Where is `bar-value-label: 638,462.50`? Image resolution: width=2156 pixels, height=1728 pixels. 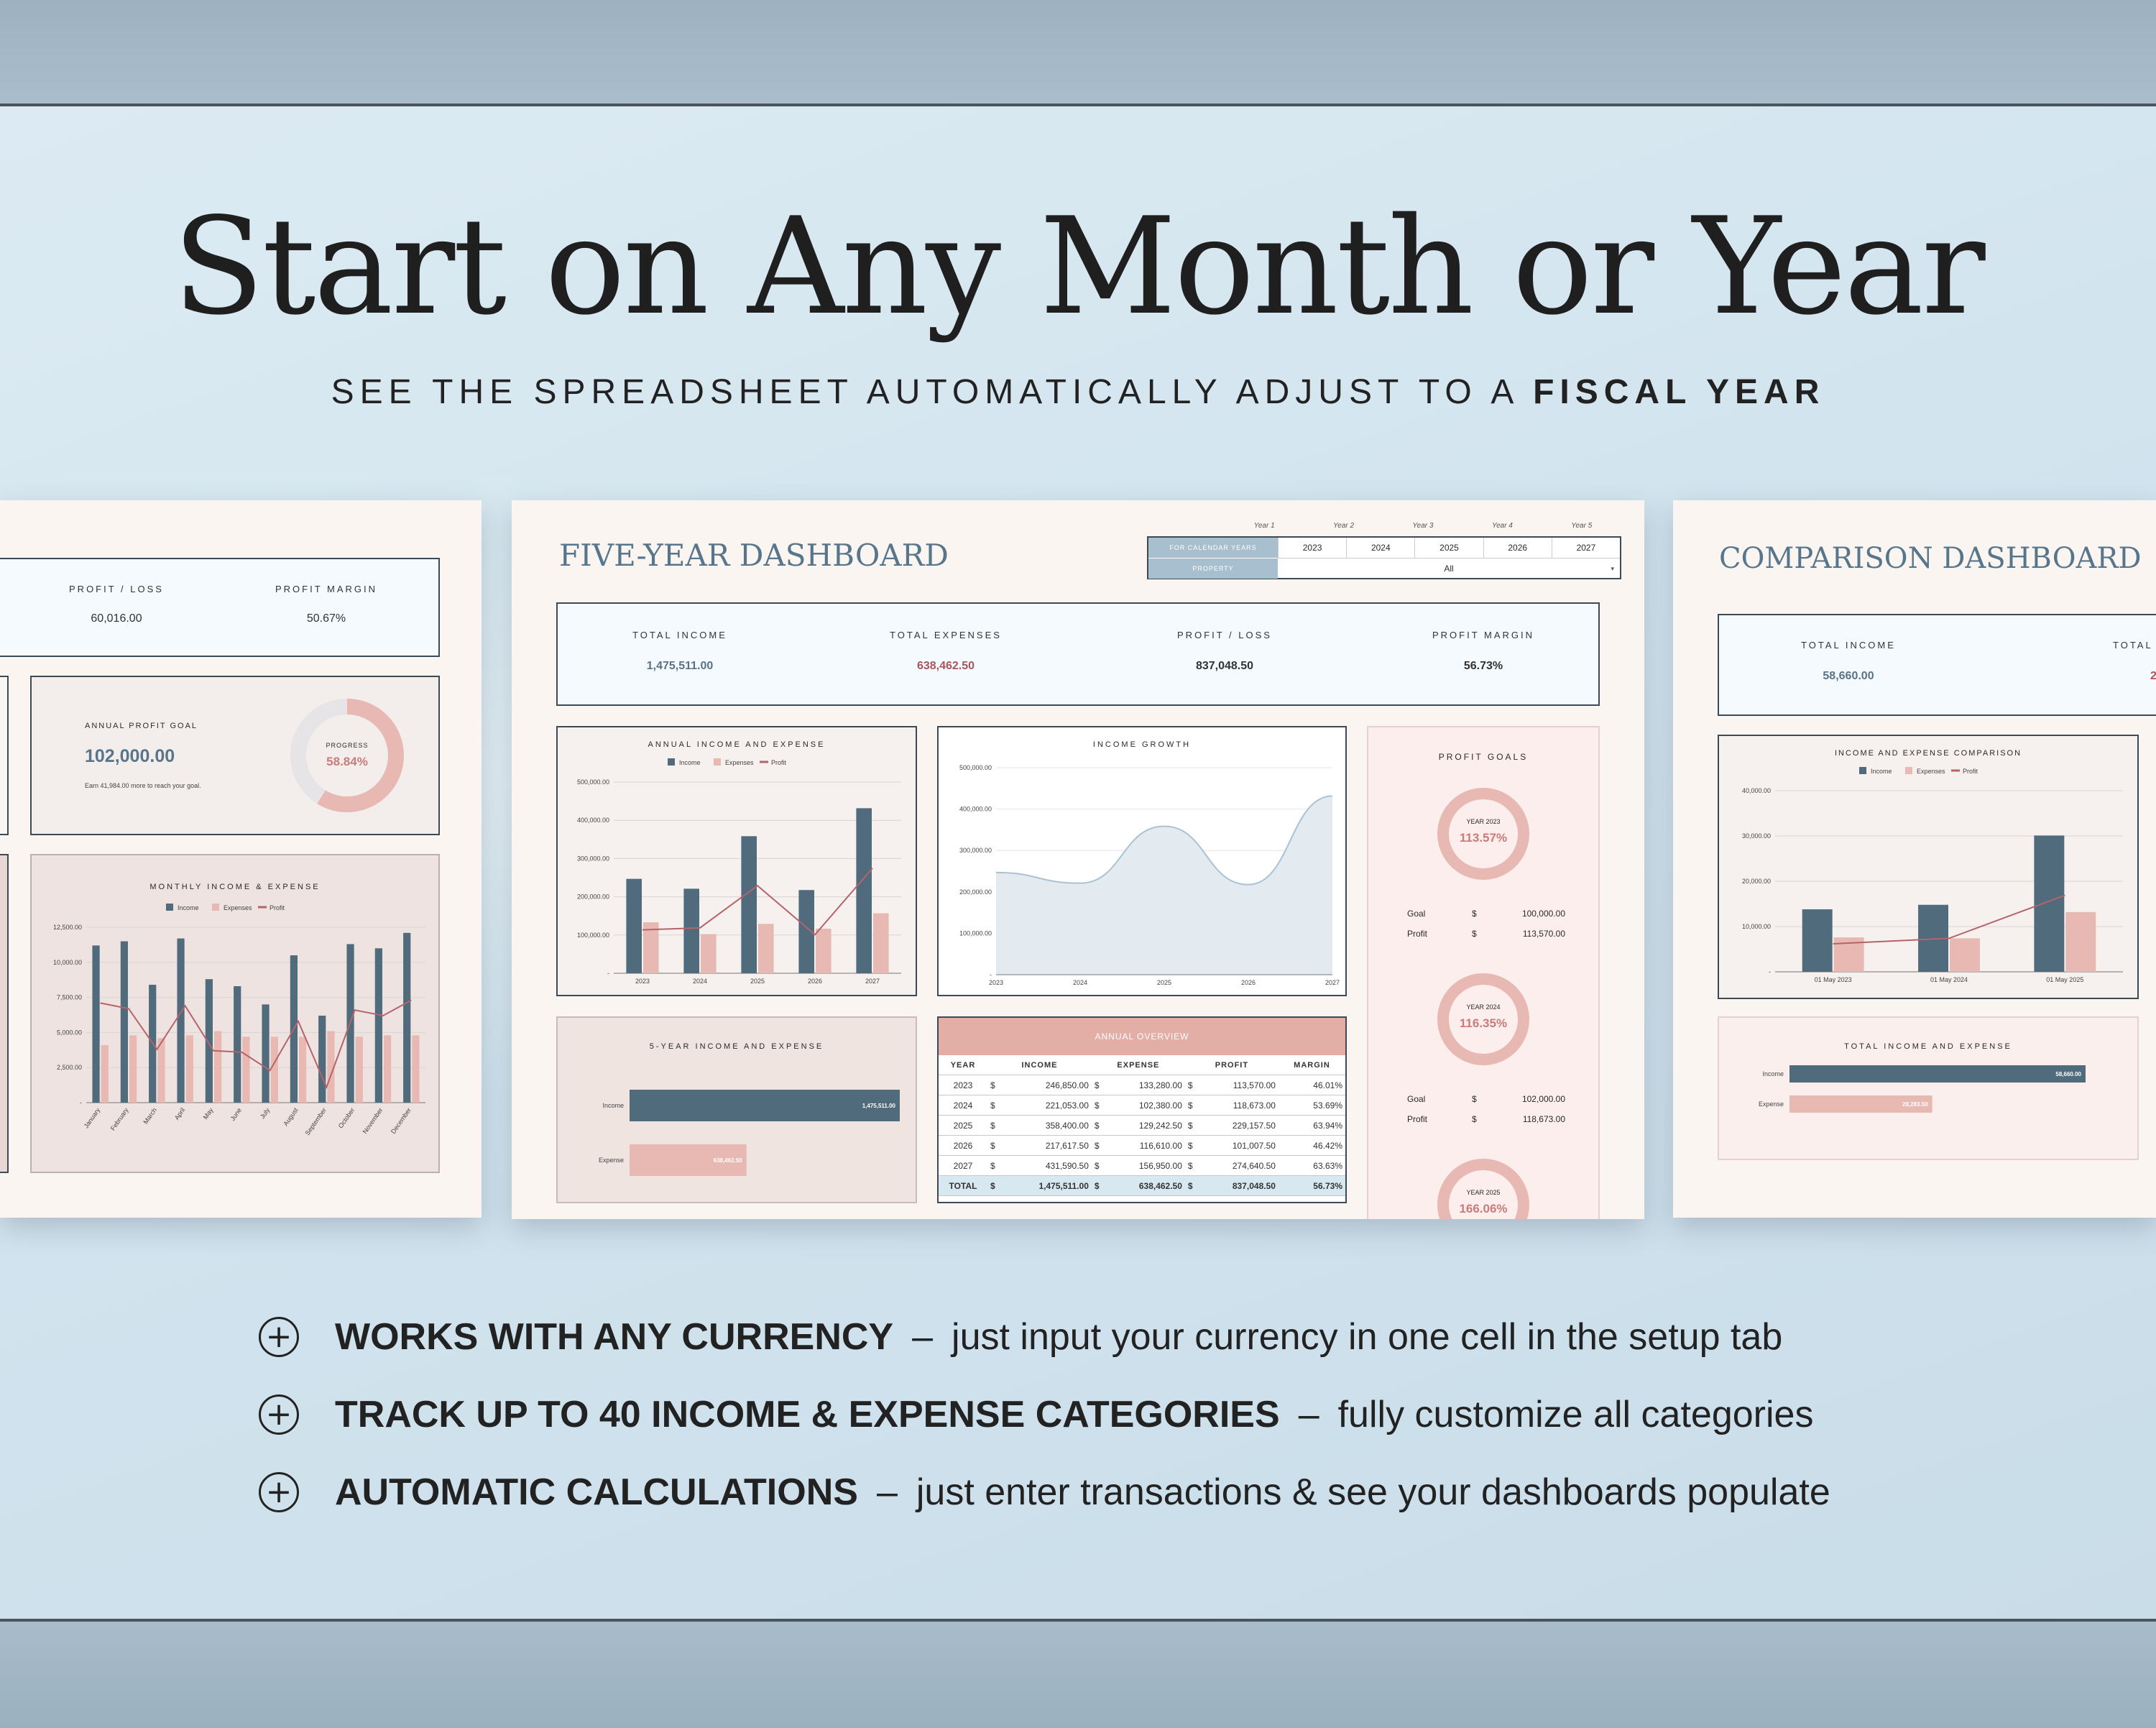
bar-value-label: 638,462.50 is located at coordinates (728, 1161).